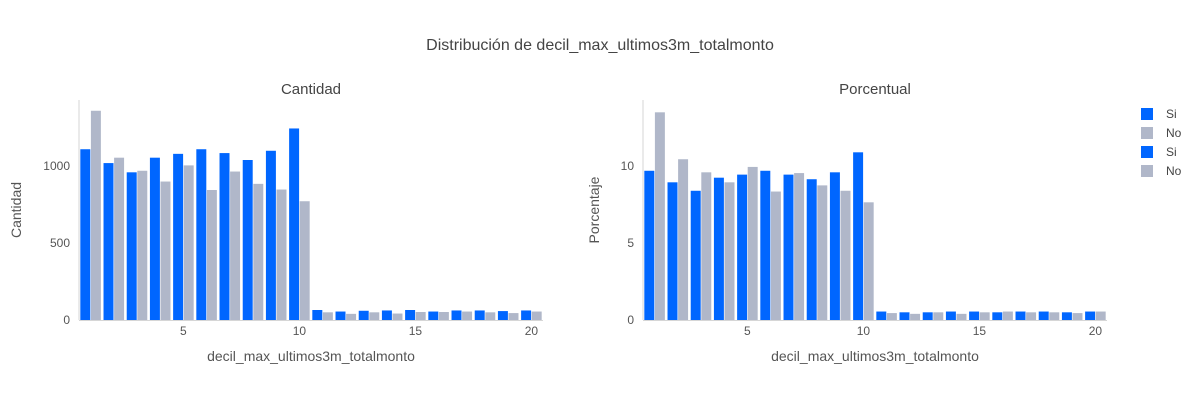 The height and width of the screenshot is (400, 1200). Describe the element at coordinates (60, 243) in the screenshot. I see `y-tick-label-cantidad-500: 500` at that location.